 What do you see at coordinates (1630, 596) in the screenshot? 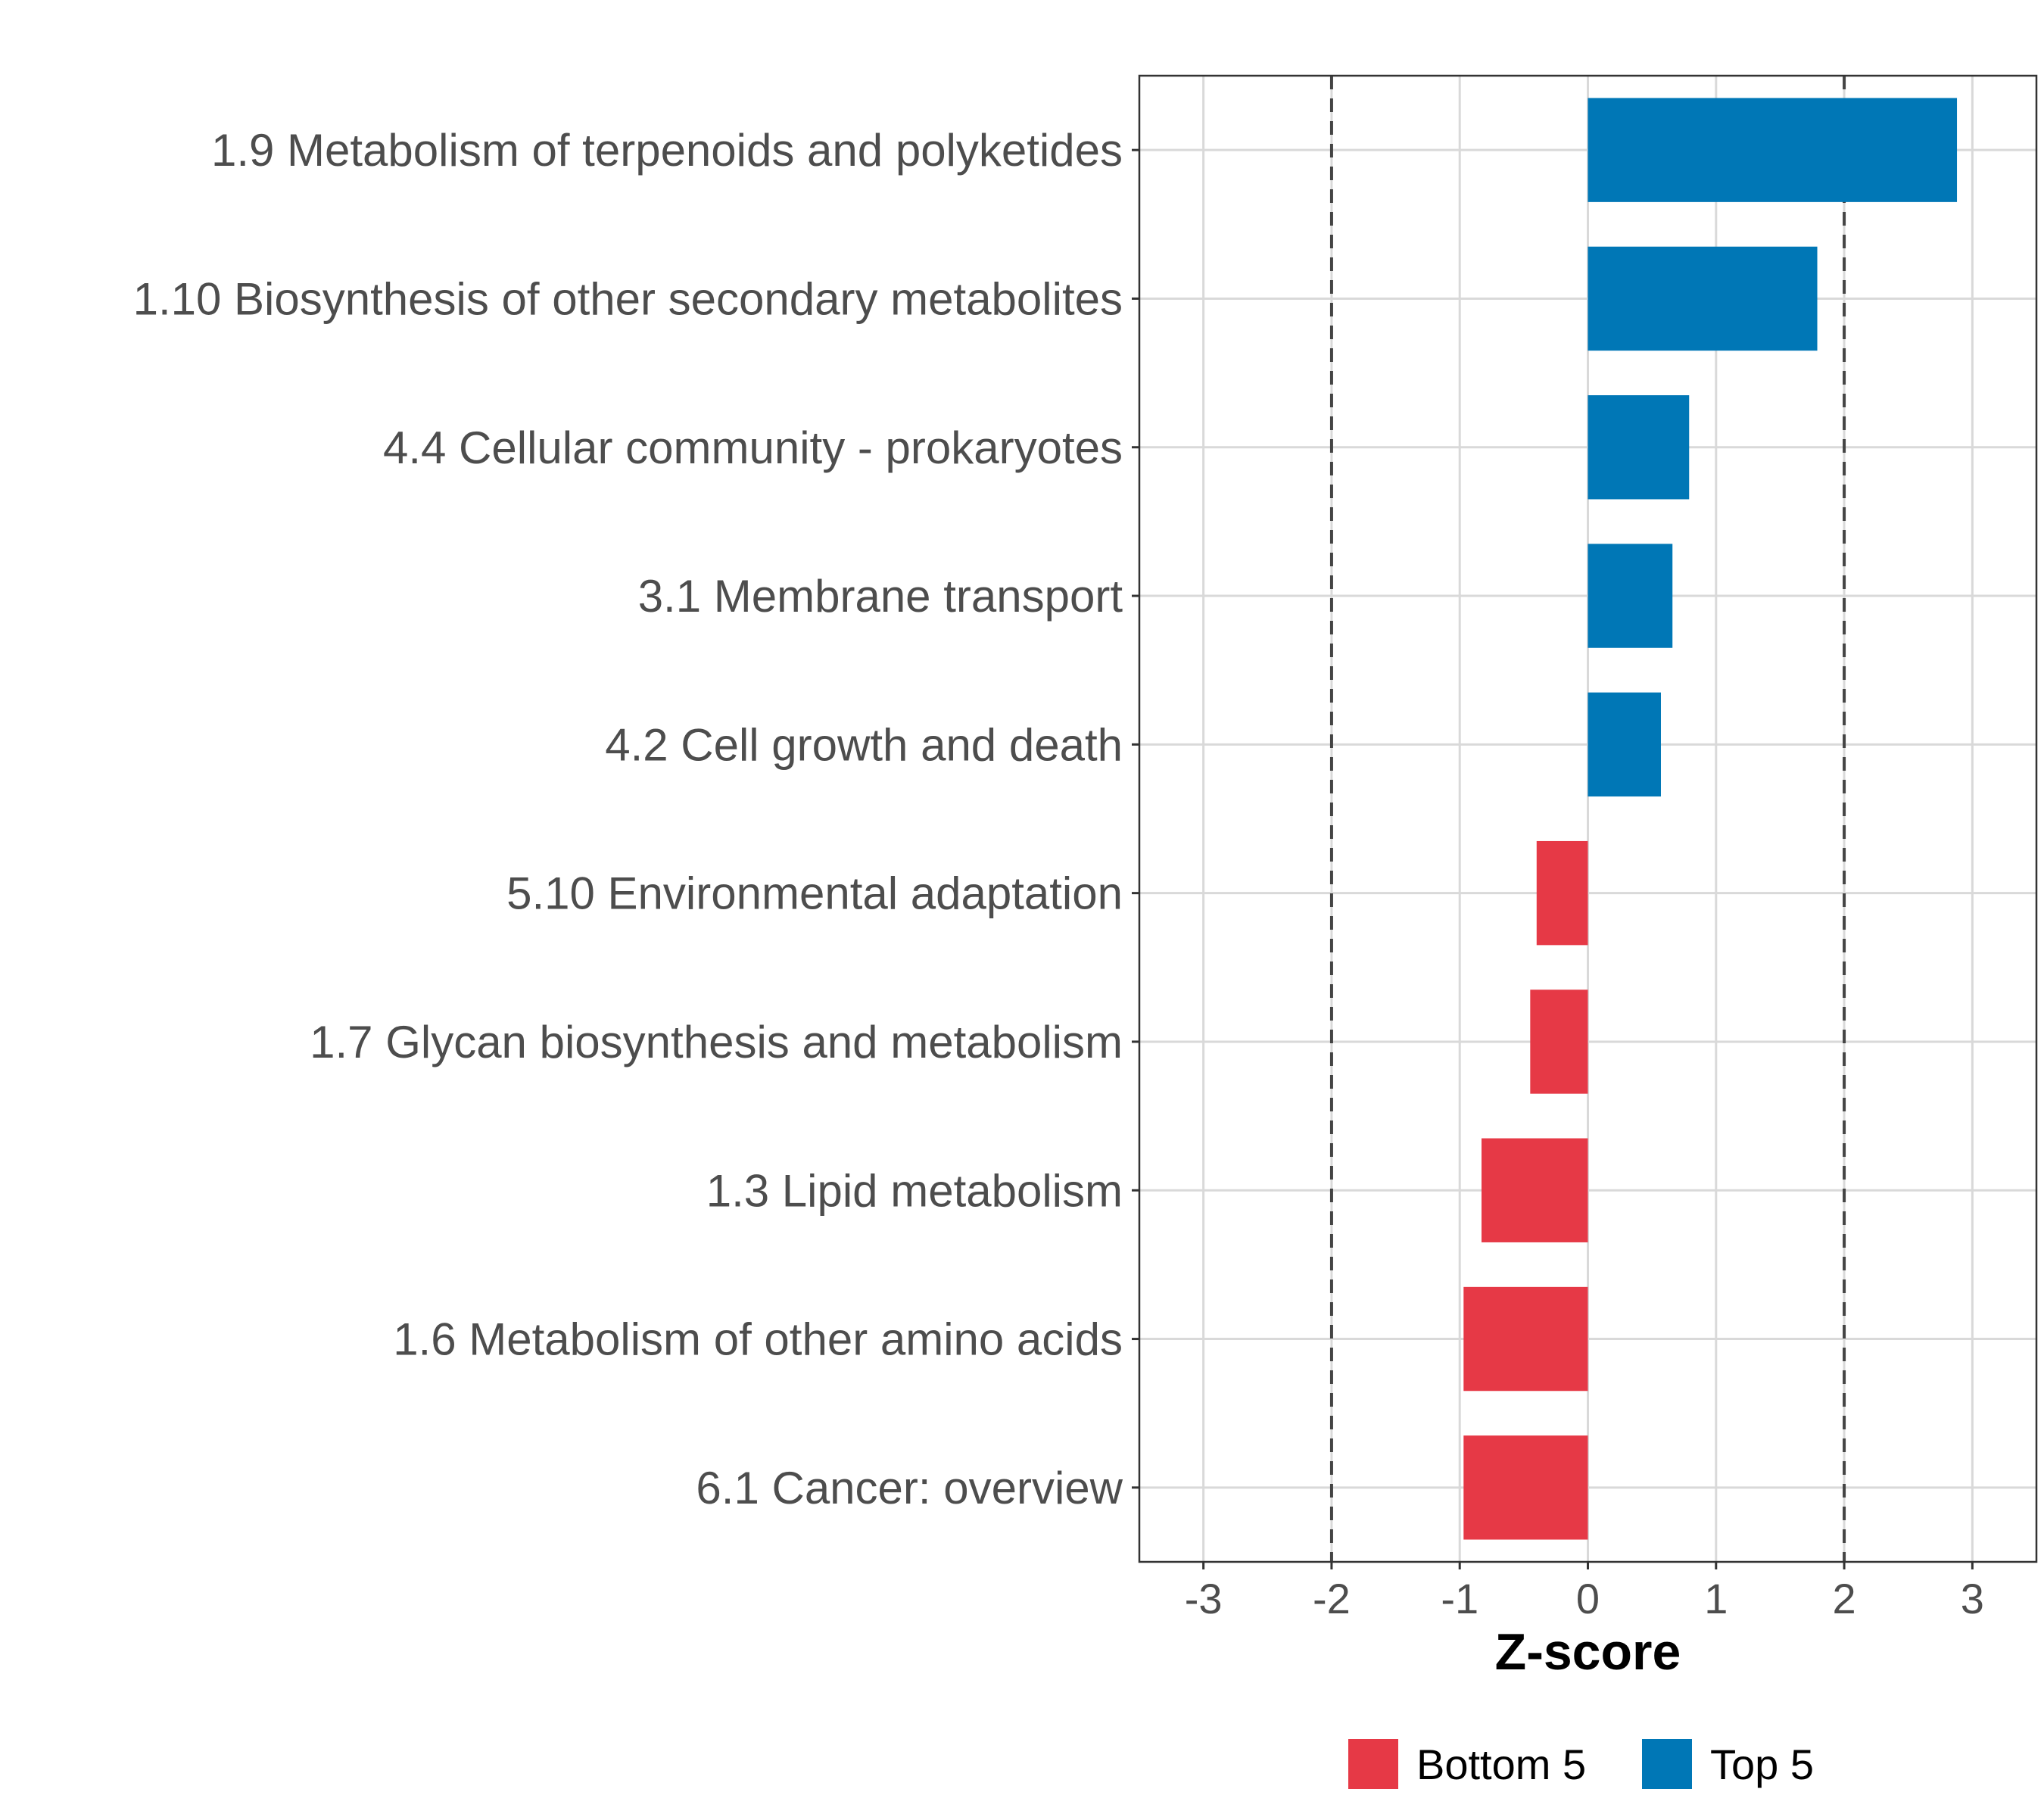
I see `bar-3-1-membrane-transport` at bounding box center [1630, 596].